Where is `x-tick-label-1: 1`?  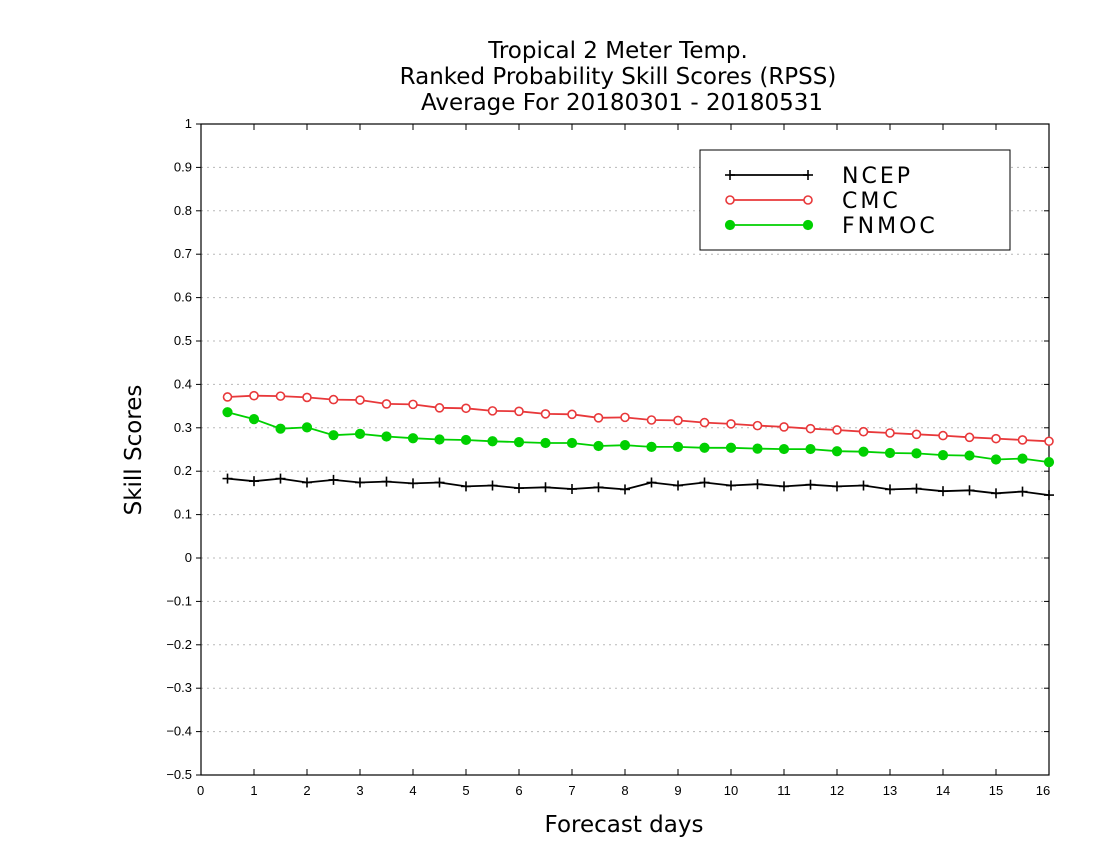 x-tick-label-1: 1 is located at coordinates (253, 790).